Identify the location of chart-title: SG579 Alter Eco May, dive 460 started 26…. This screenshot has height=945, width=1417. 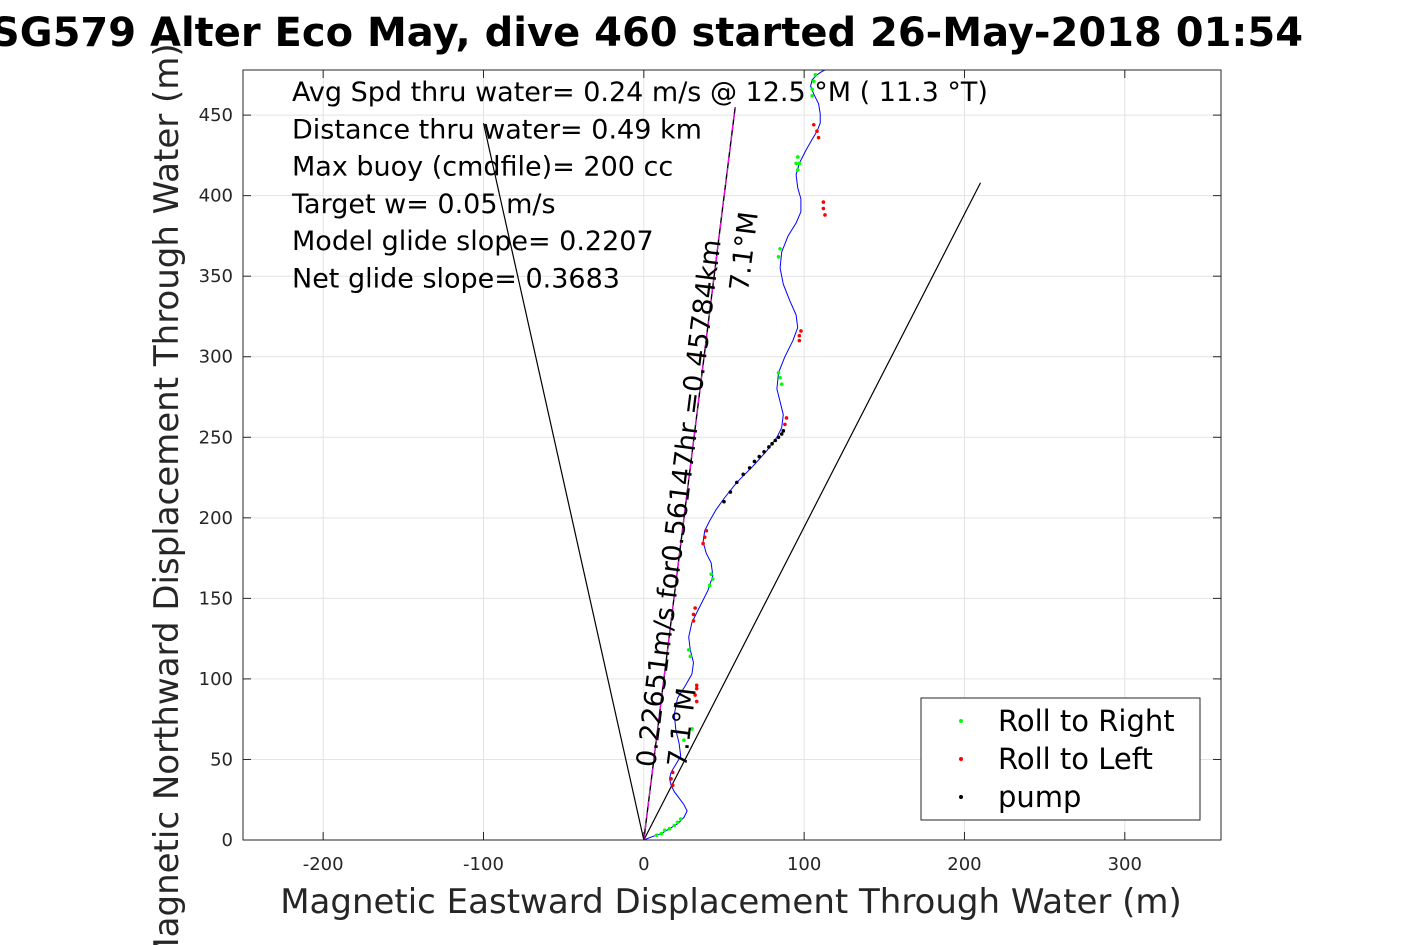
(651, 33).